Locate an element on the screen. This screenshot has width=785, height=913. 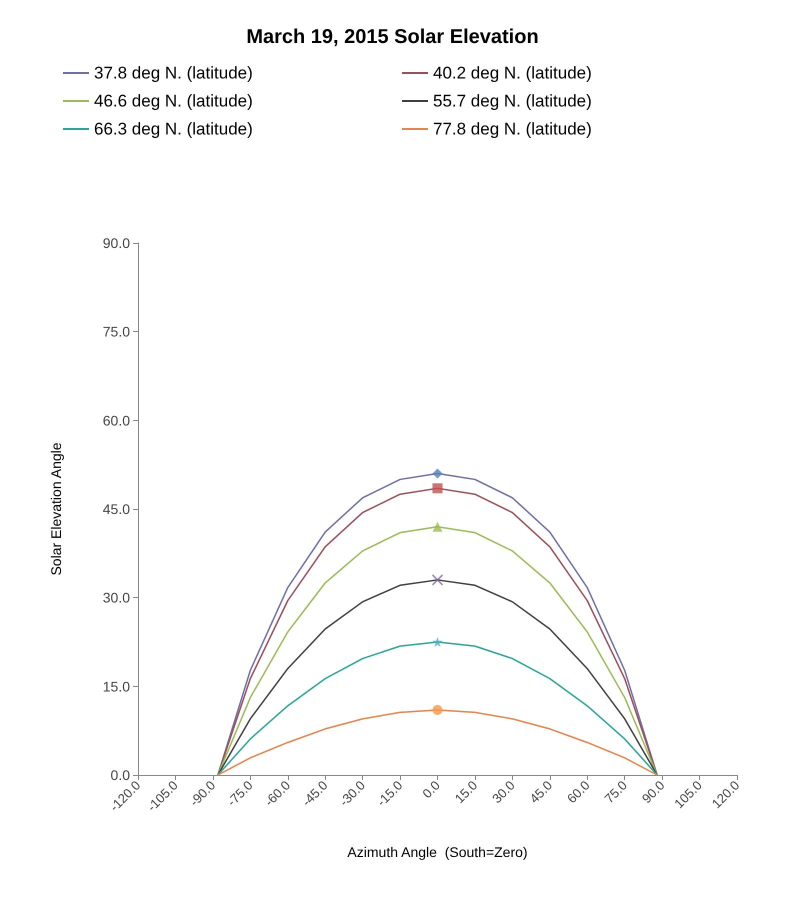
x-tick-label: 30.0 is located at coordinates (503, 792).